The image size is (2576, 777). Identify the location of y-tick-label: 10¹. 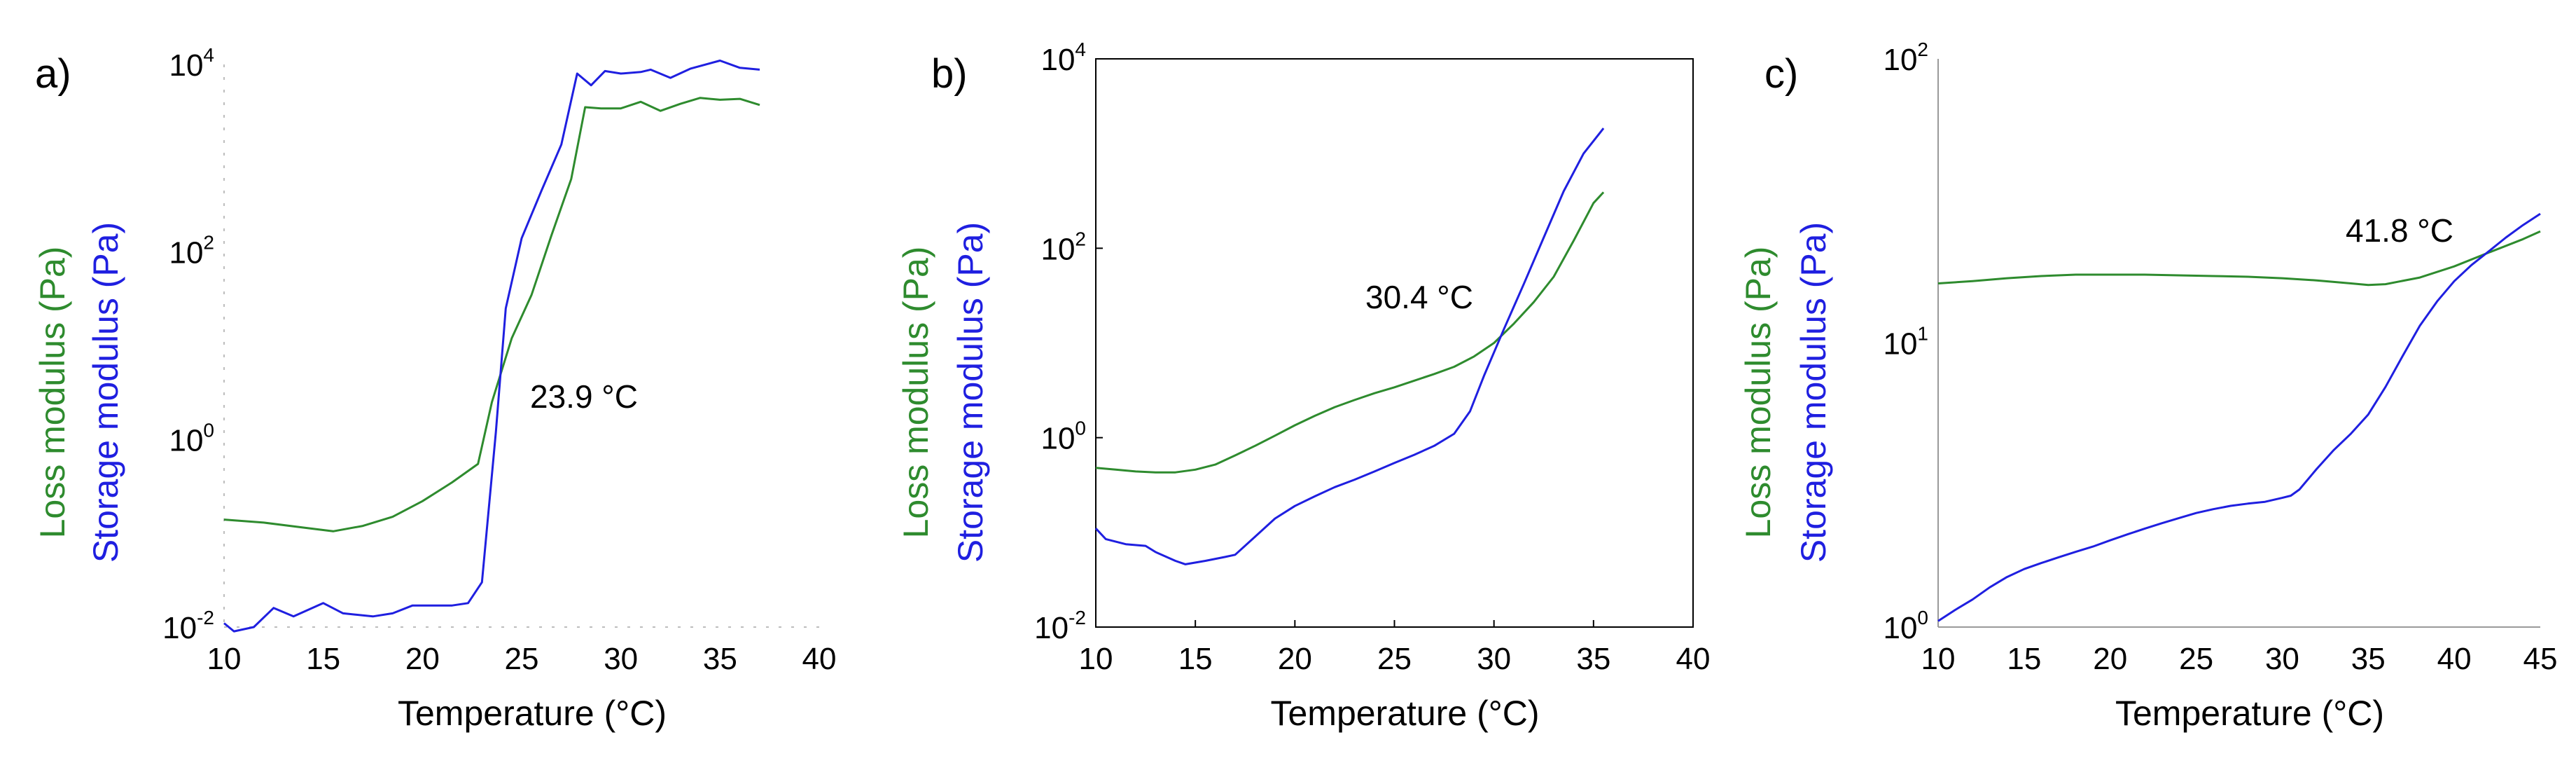
(1905, 342).